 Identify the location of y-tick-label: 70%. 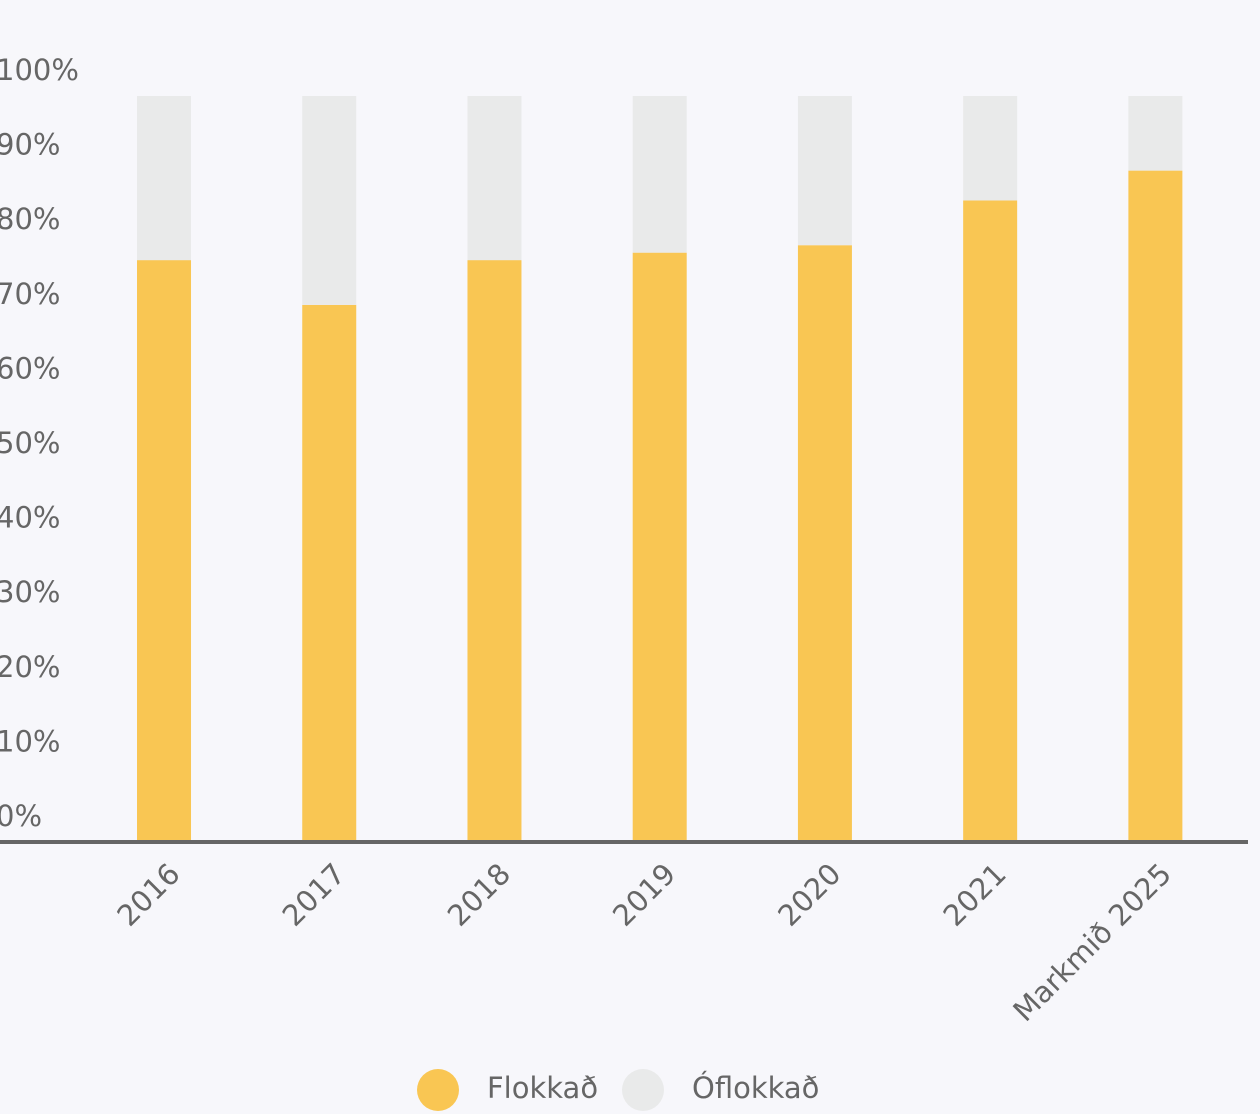
(30, 294).